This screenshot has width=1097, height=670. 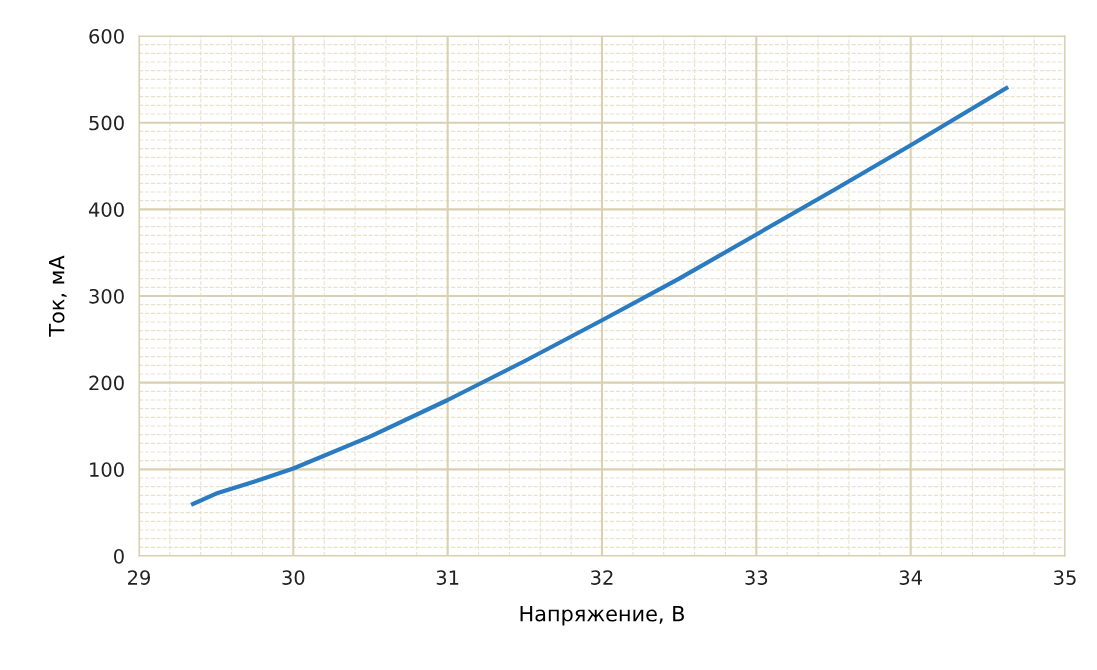 What do you see at coordinates (447, 577) in the screenshot?
I see `x-tick-label: 31` at bounding box center [447, 577].